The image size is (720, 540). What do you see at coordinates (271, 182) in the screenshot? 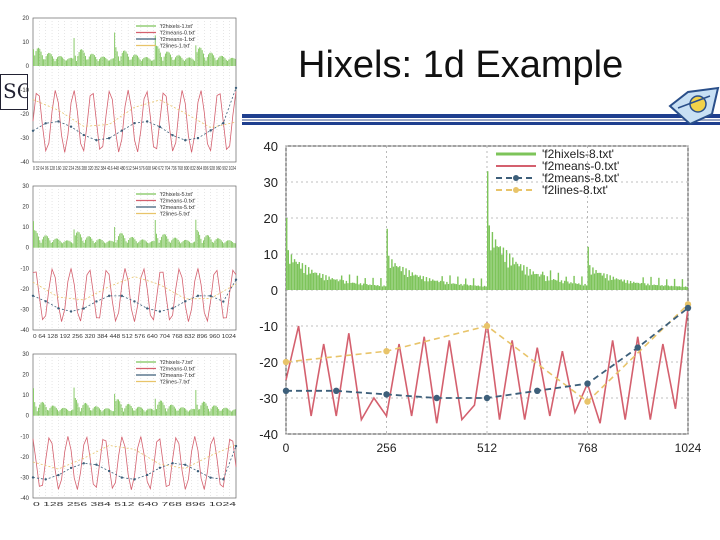
I see `y-tick-label: 30` at bounding box center [271, 182].